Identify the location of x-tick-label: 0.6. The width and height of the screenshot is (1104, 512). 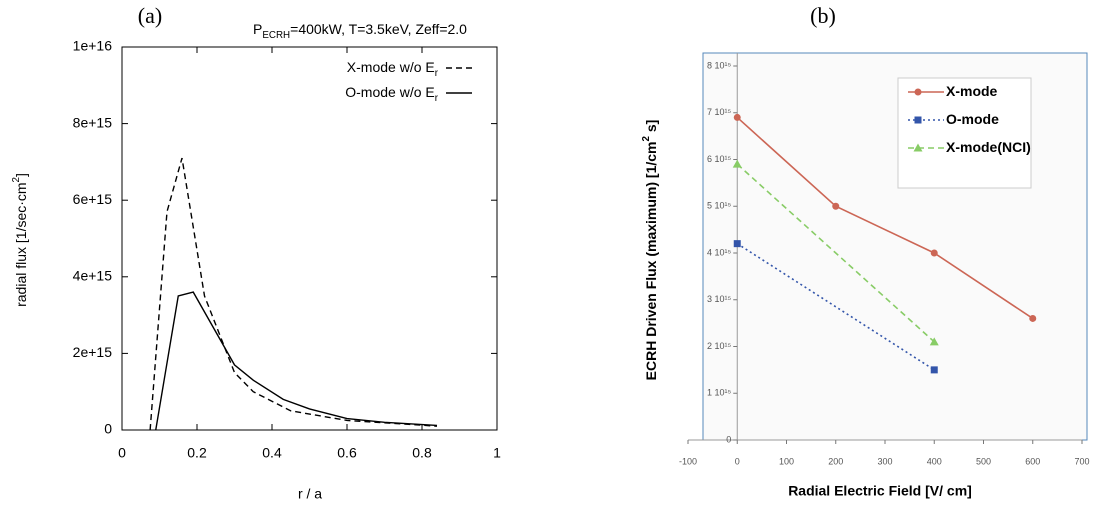
(347, 453).